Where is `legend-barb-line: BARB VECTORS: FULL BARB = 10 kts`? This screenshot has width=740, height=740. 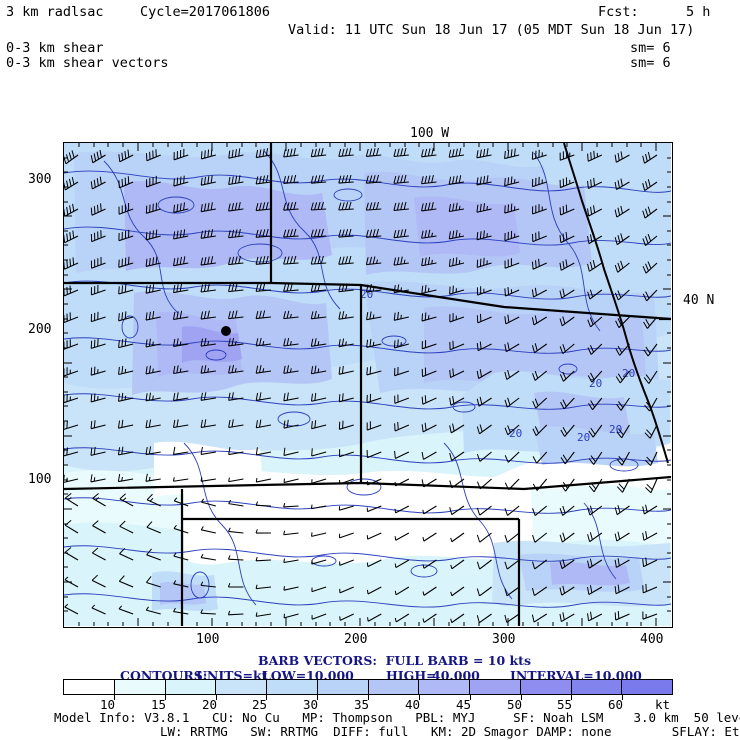
legend-barb-line: BARB VECTORS: FULL BARB = 10 kts is located at coordinates (394, 660).